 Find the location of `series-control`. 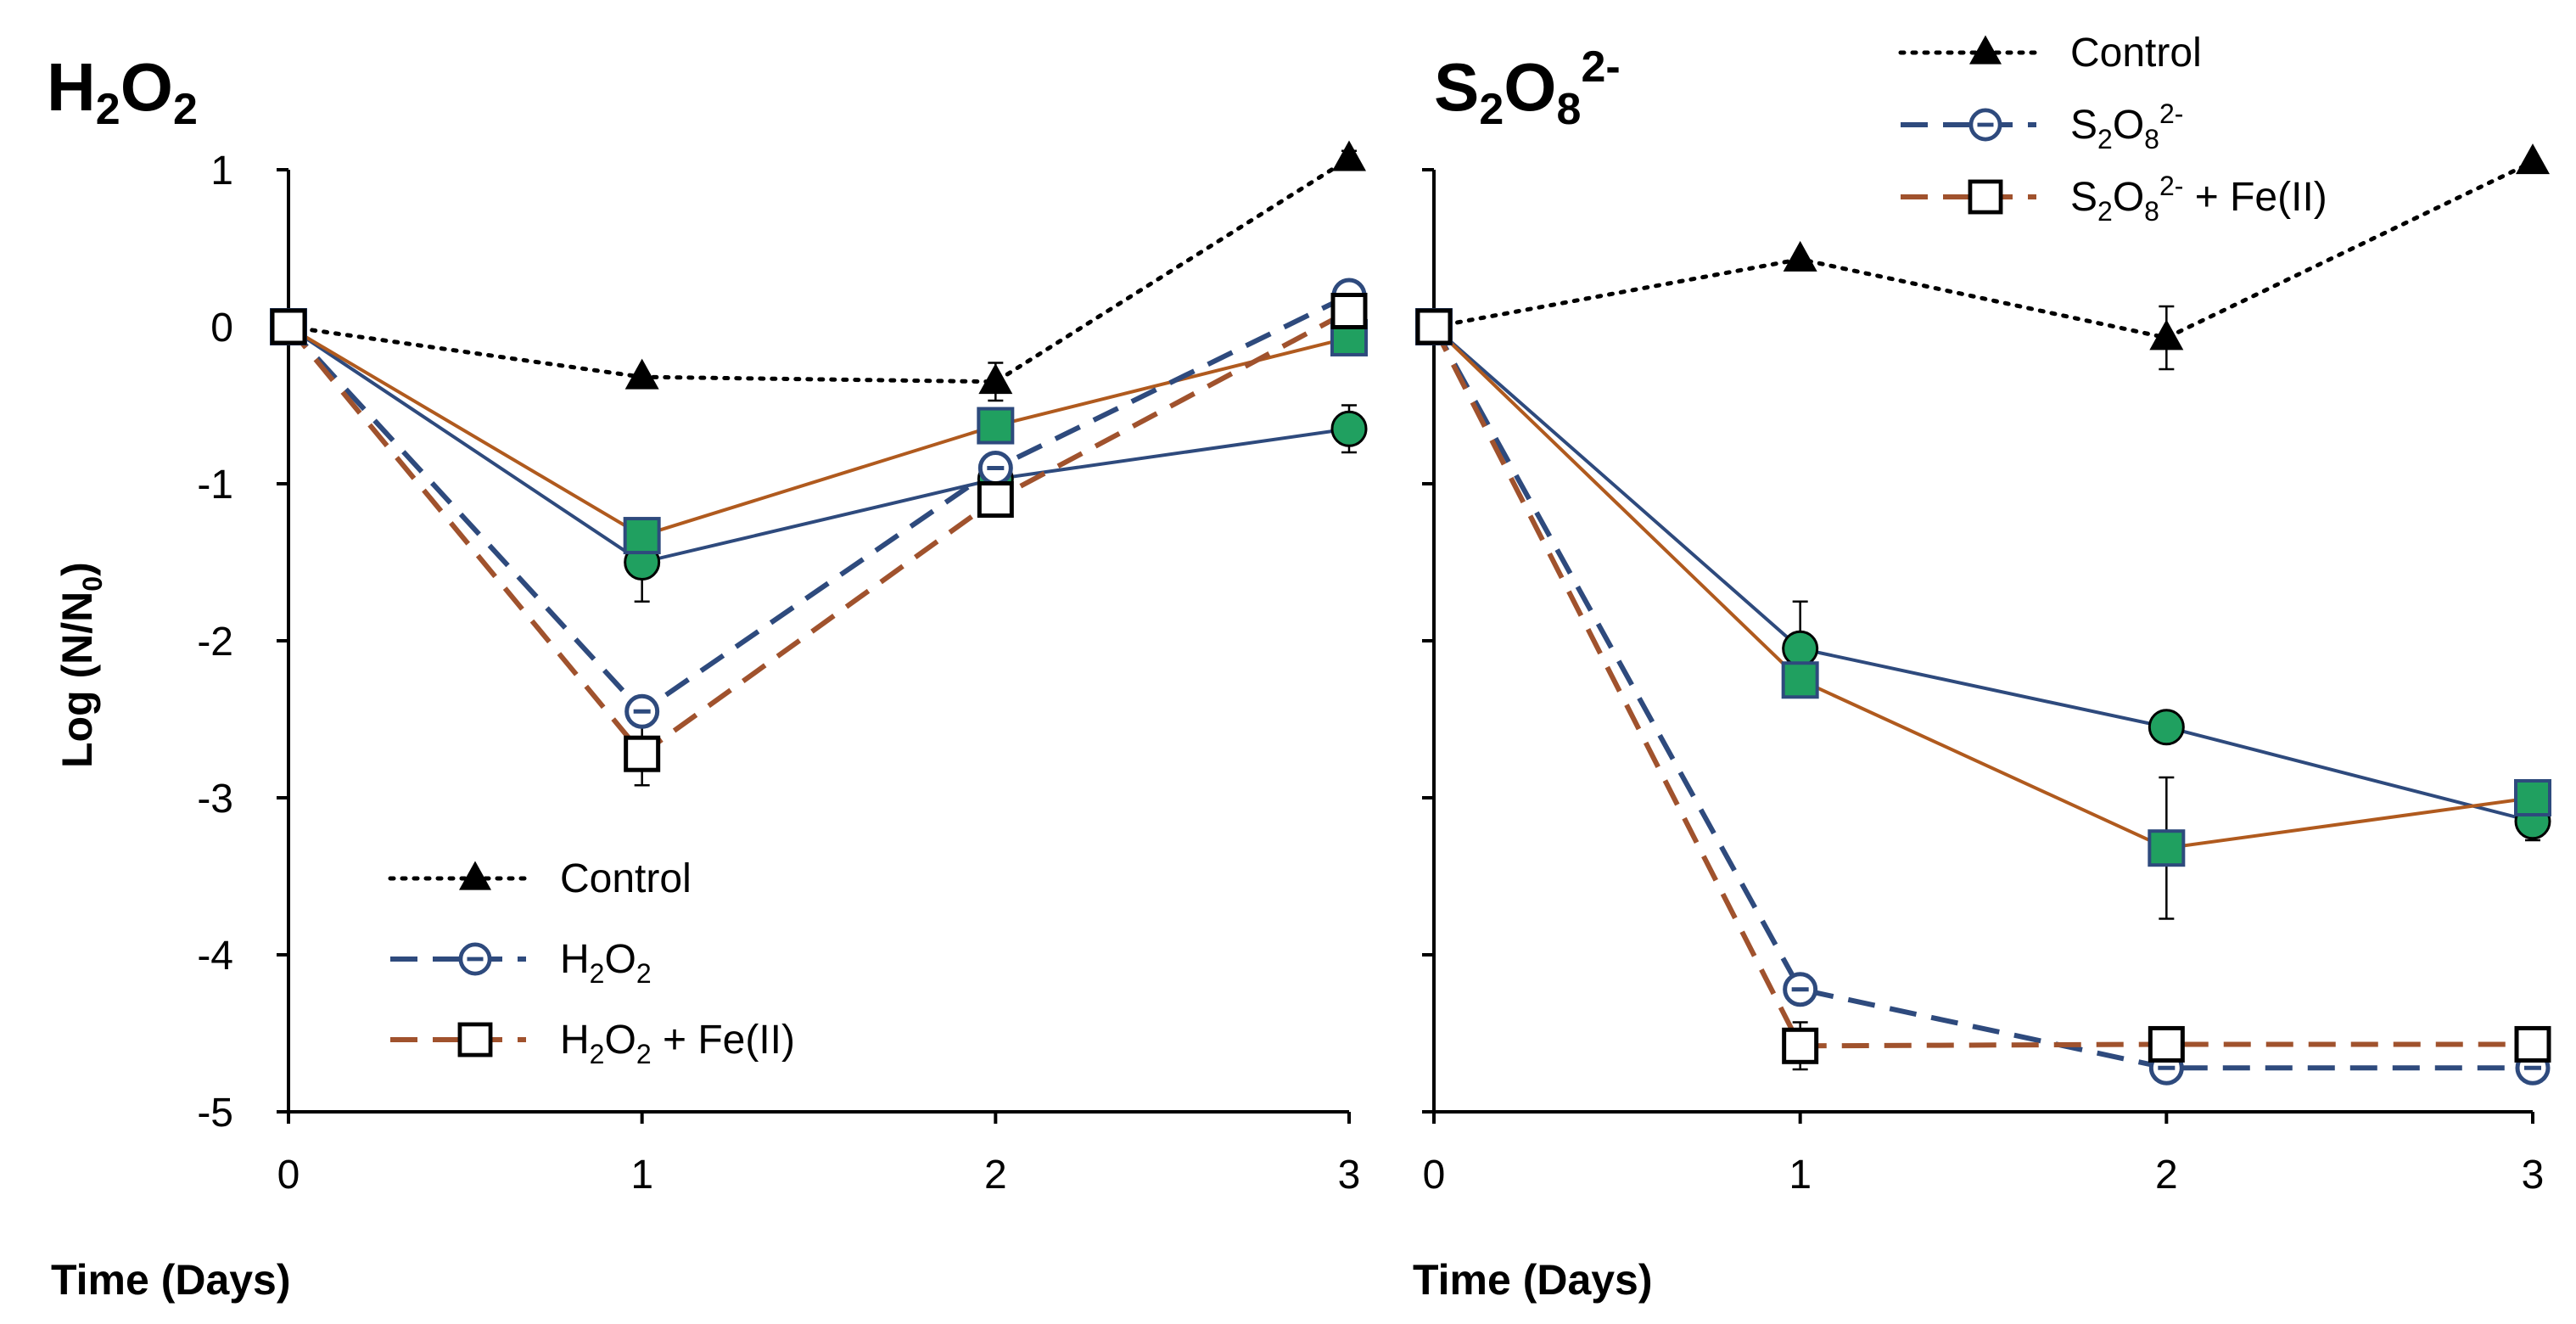

series-control is located at coordinates (821, 275).